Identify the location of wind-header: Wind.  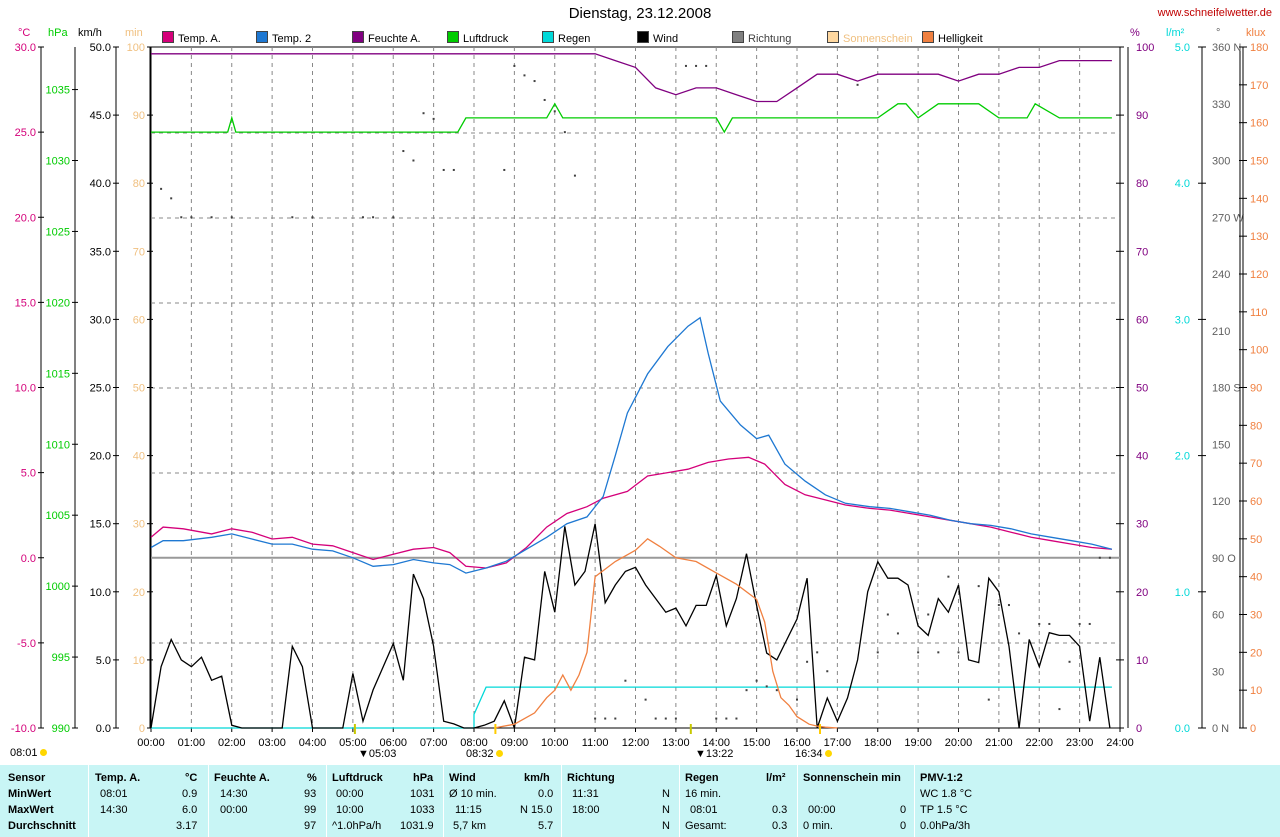
(462, 778).